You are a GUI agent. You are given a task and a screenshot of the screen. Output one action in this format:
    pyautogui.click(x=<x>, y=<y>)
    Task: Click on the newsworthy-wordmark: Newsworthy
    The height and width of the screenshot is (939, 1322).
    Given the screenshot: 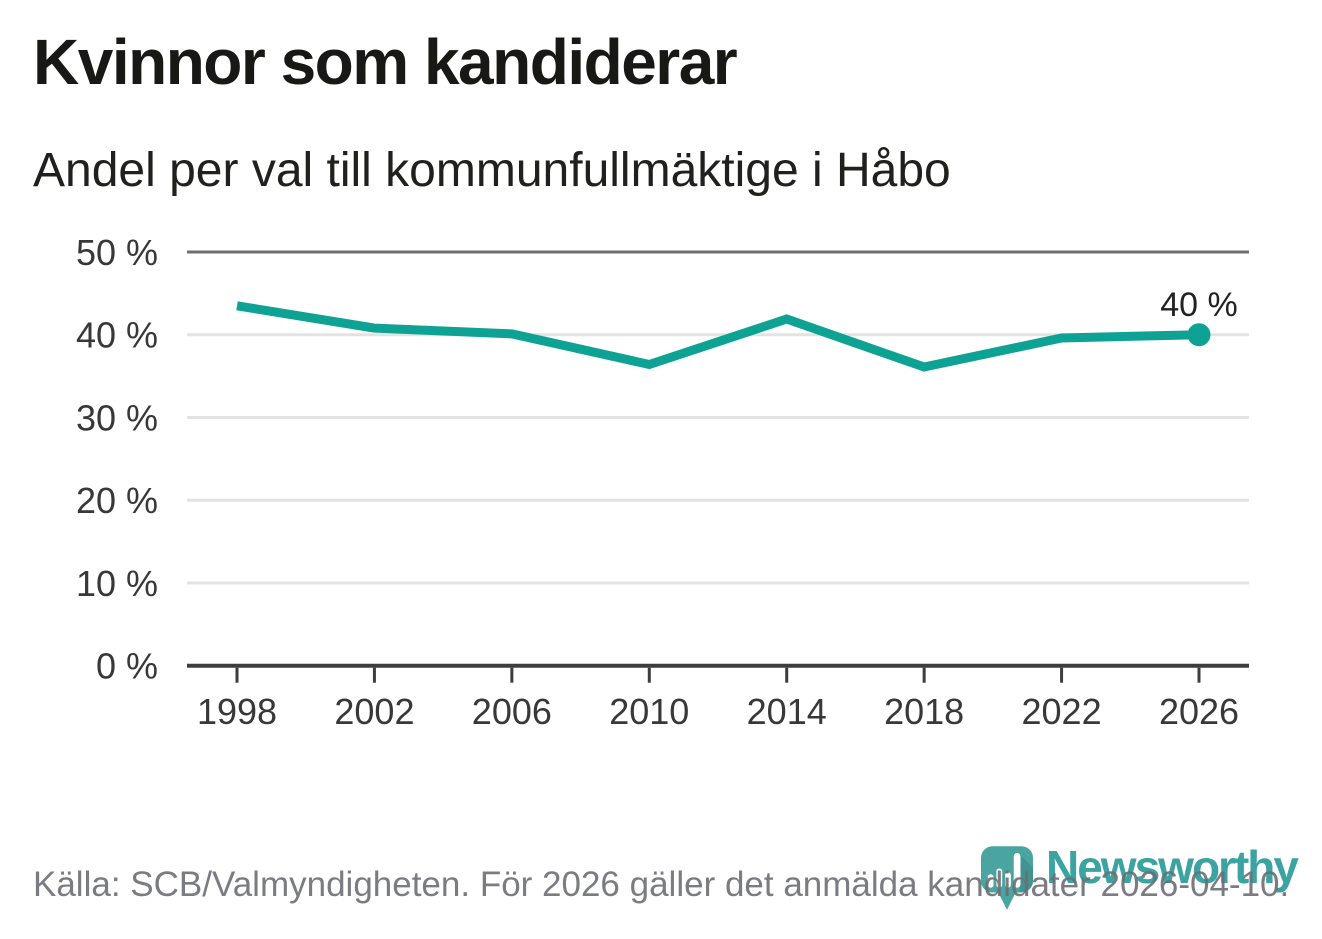 What is the action you would take?
    pyautogui.click(x=1172, y=867)
    